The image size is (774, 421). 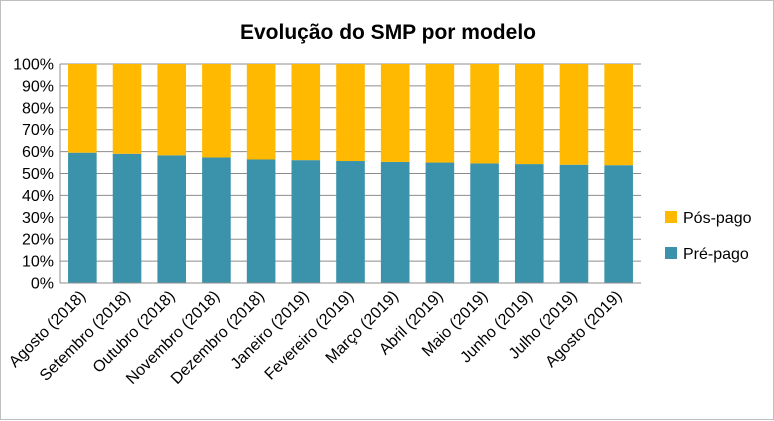 I want to click on y-tick-label: 50%, so click(x=38, y=174).